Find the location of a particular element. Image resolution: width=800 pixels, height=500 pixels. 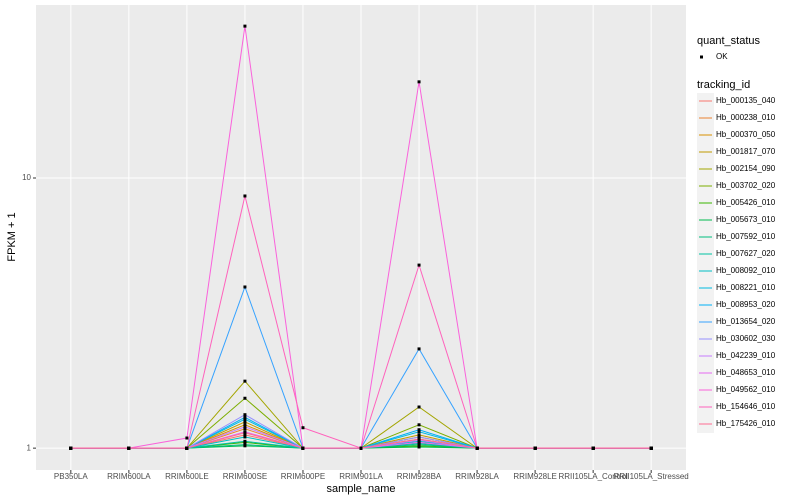

legend-label: Hb_005426_010 is located at coordinates (746, 202).